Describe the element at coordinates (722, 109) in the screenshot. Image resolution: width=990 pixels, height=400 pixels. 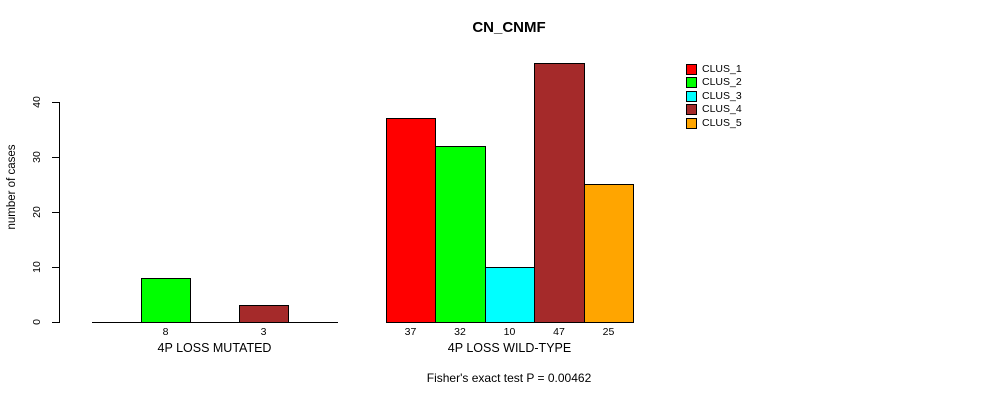
I see `legend-label-clus_4: CLUS_4` at that location.